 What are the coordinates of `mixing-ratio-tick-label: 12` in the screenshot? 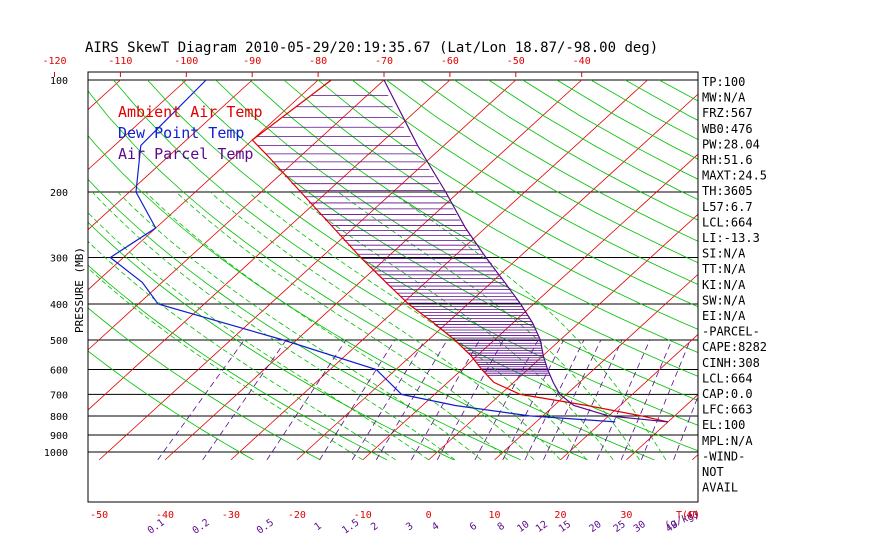 It's located at (542, 527).